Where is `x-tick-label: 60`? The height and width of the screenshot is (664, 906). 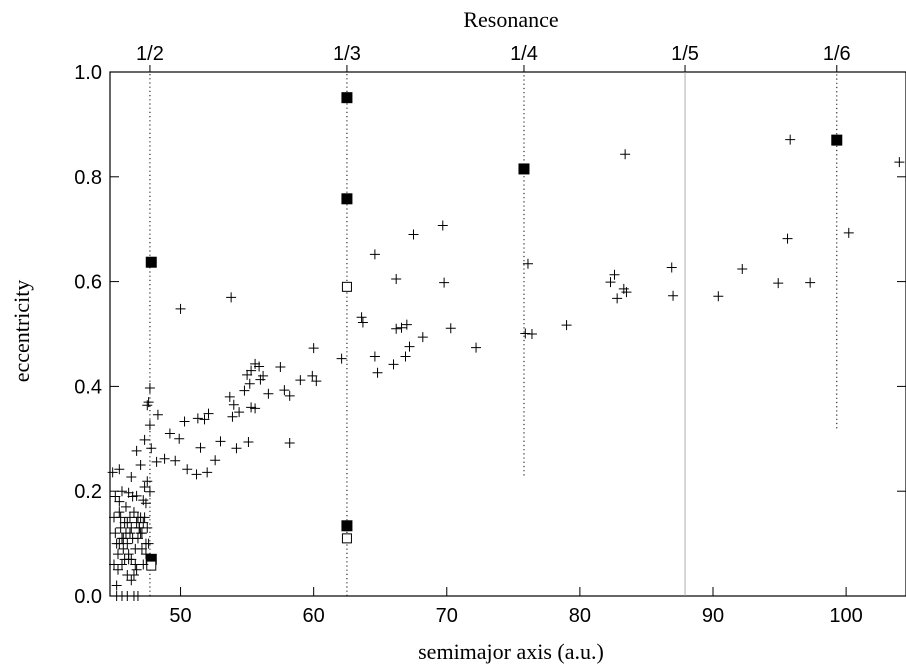
x-tick-label: 60 is located at coordinates (314, 616).